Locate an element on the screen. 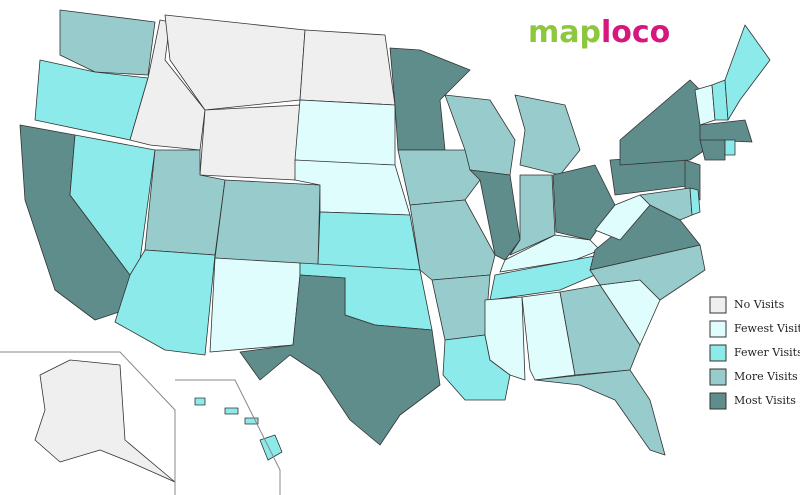 Image resolution: width=800 pixels, height=495 pixels. legend-label: No Visits is located at coordinates (759, 304).